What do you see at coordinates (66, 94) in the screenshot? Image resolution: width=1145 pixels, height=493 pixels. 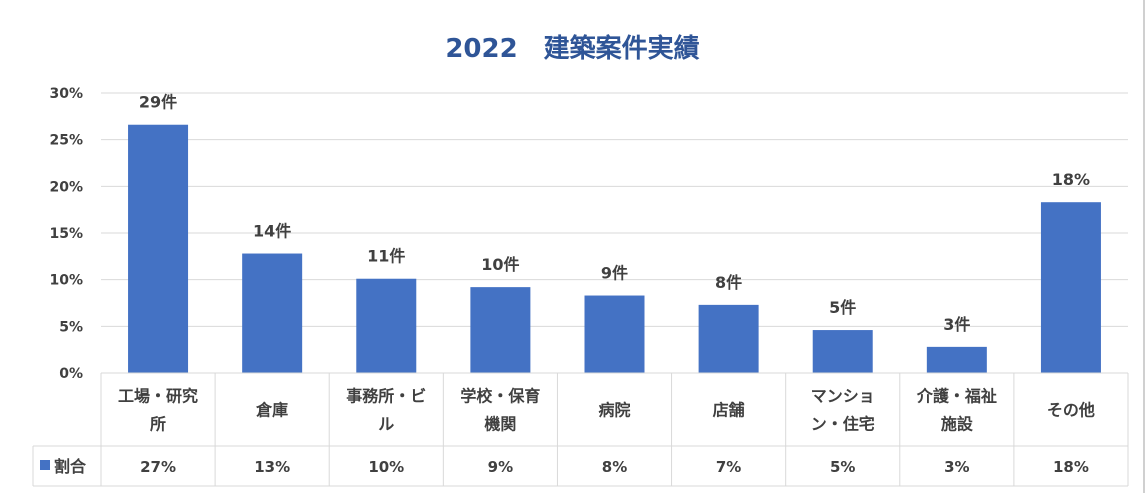 I see `y-tick-label: 30%` at bounding box center [66, 94].